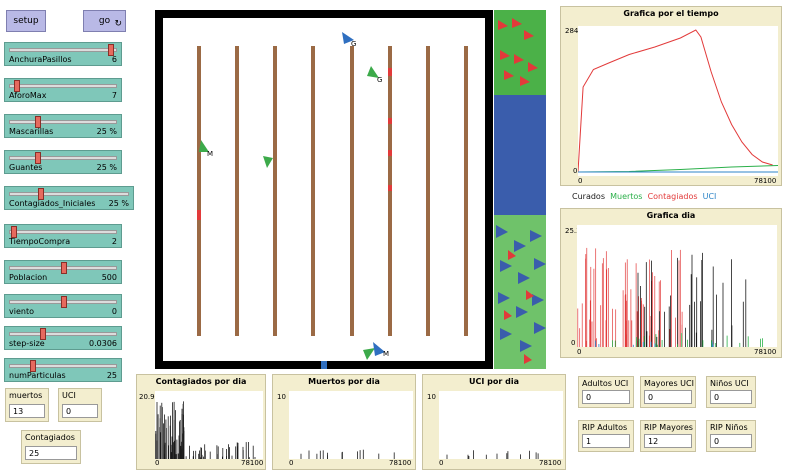 The image size is (788, 476). Describe the element at coordinates (400, 463) in the screenshot. I see `plot-muertos-dia-xmax: 78100` at that location.